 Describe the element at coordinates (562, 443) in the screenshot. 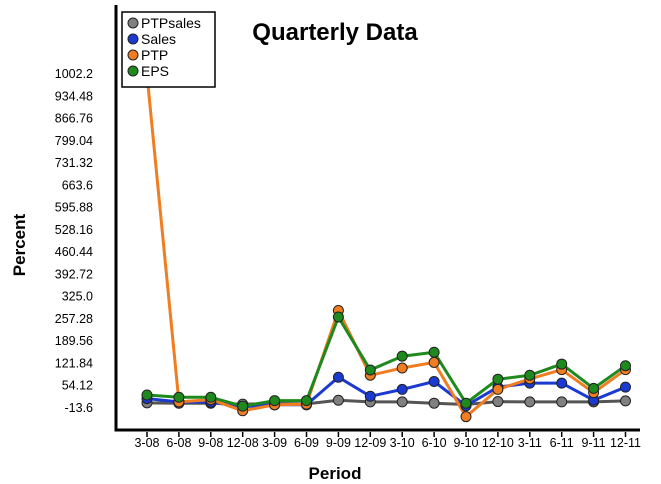

I see `x-tick-label: 6-11` at that location.